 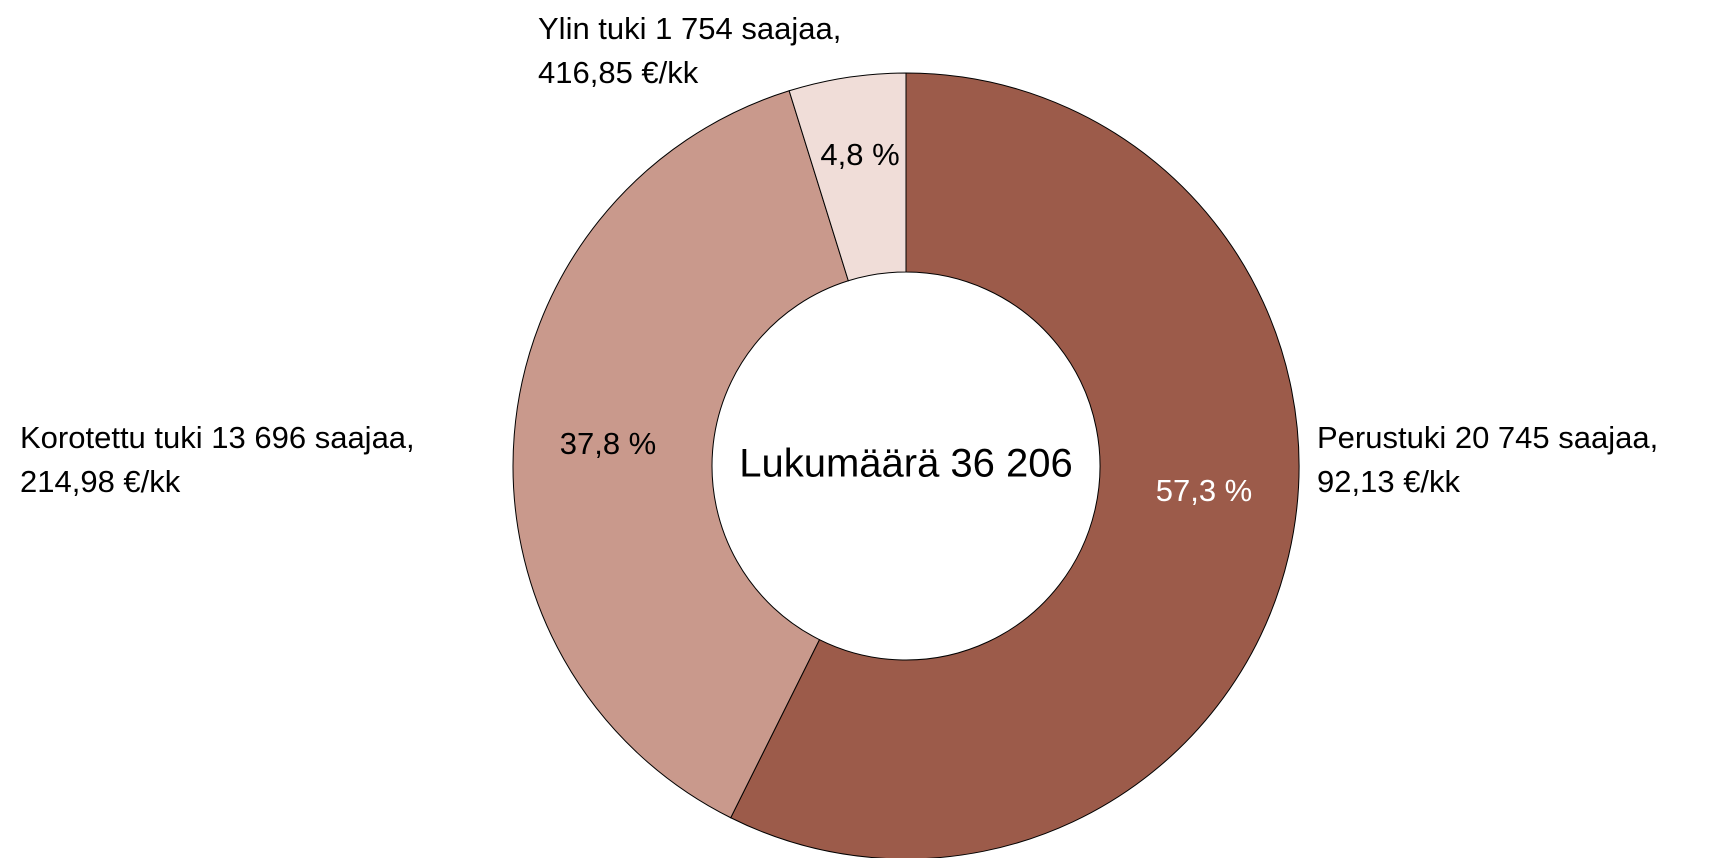 I want to click on category-label: 214,98 €/kk, so click(x=100, y=481).